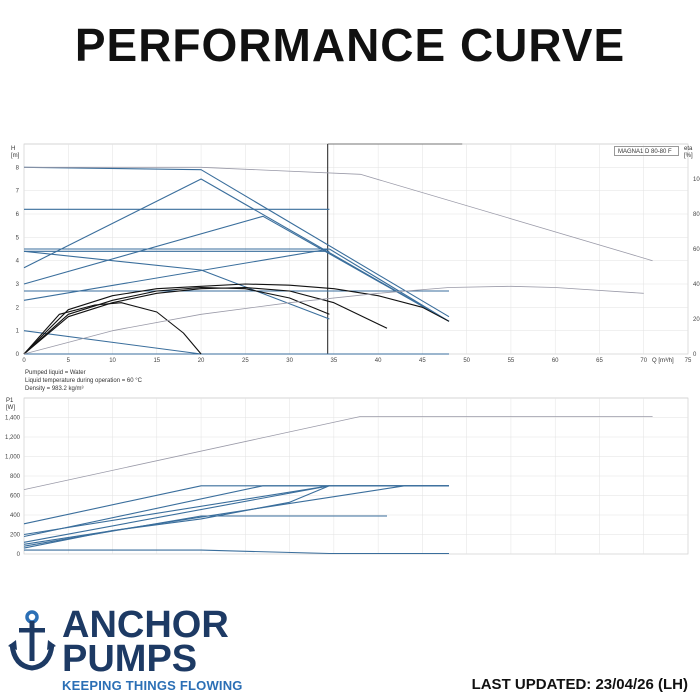 The image size is (700, 700). What do you see at coordinates (15, 477) in the screenshot?
I see `chart-2-ytick-label: 800` at bounding box center [15, 477].